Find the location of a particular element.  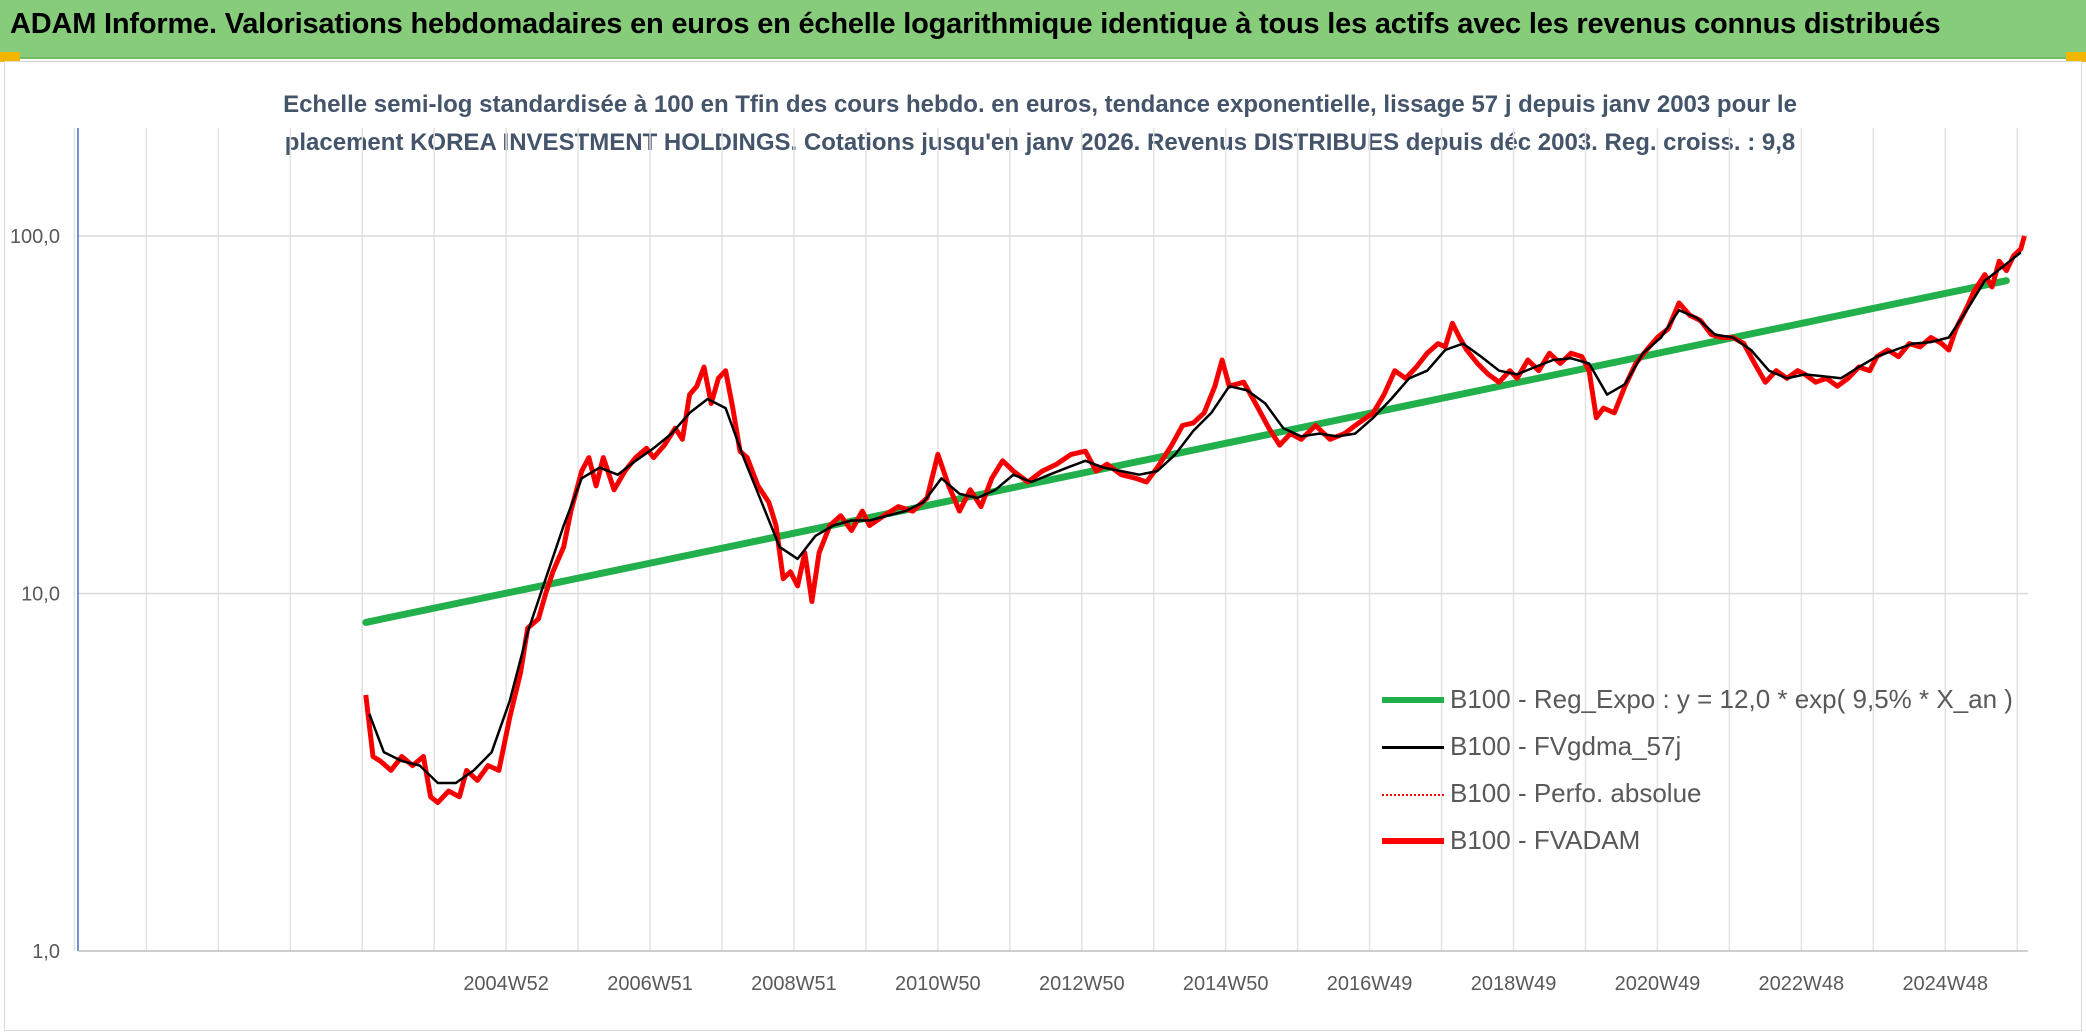

x-tick-label: 2014W50 is located at coordinates (1226, 984).